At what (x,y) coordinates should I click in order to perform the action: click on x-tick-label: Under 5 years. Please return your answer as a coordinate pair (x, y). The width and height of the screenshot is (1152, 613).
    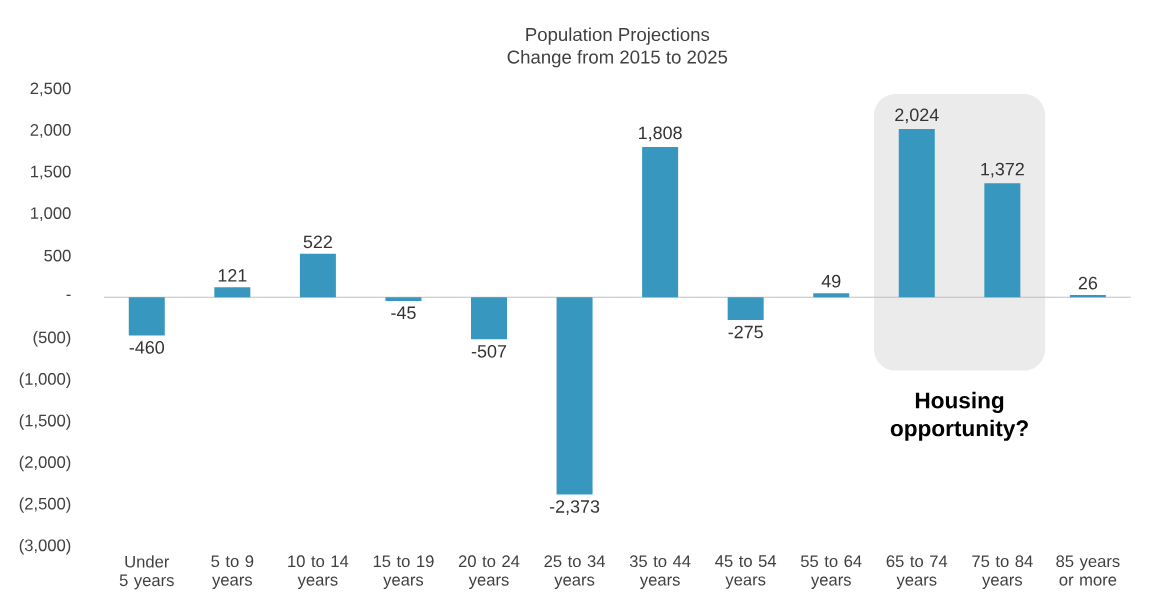
    Looking at the image, I should click on (146, 572).